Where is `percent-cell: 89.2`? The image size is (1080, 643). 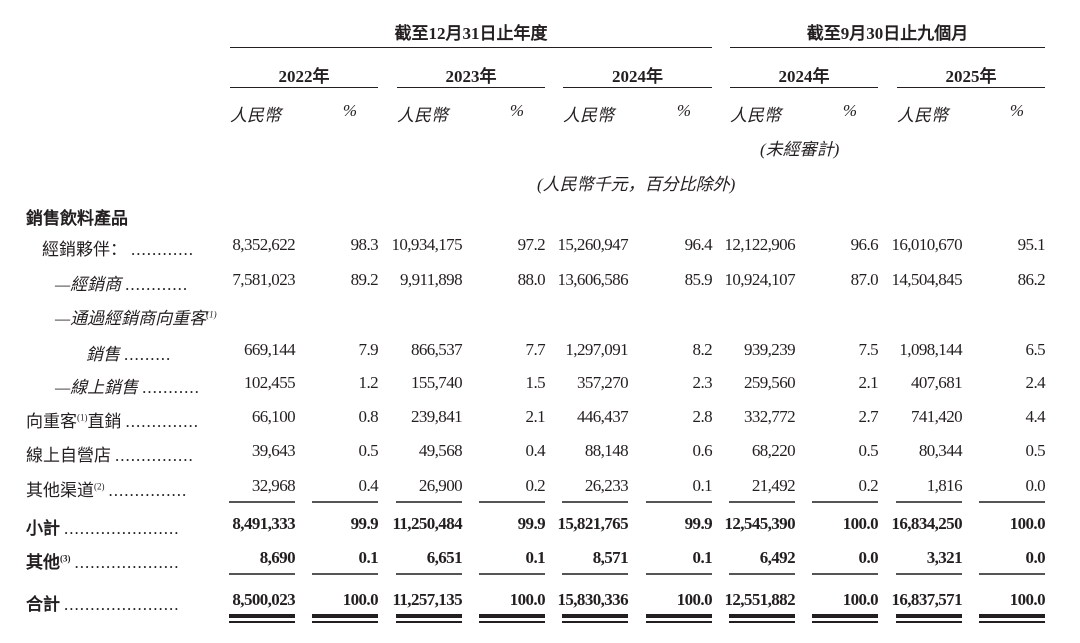 percent-cell: 89.2 is located at coordinates (364, 279).